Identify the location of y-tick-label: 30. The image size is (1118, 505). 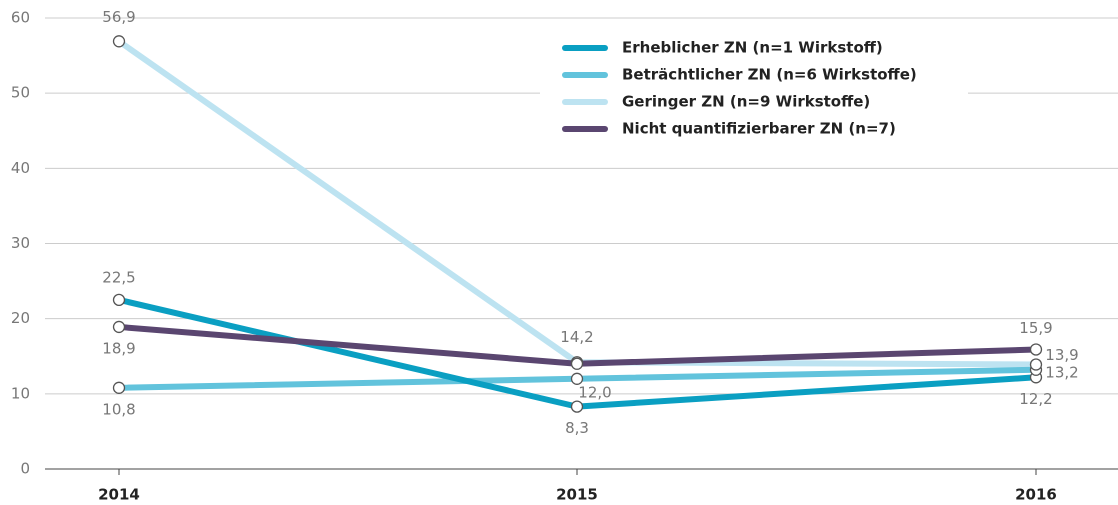
(20, 243).